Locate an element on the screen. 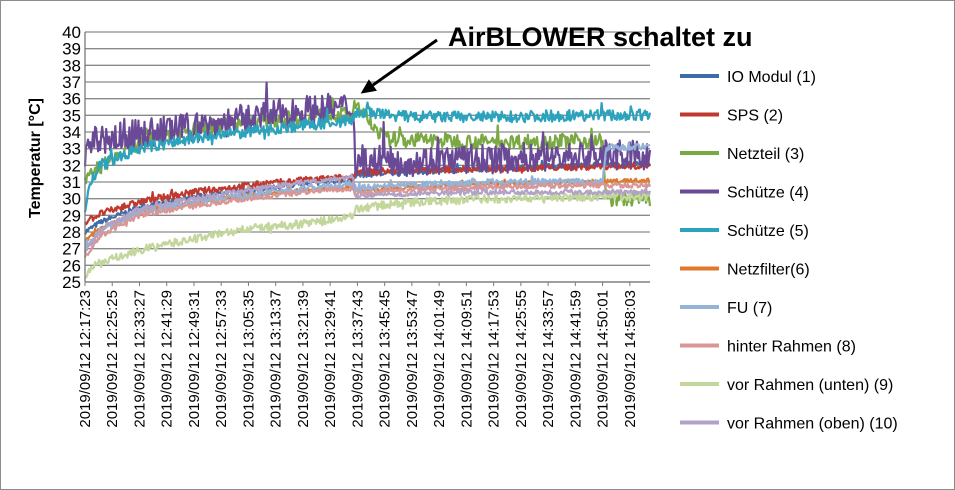  annotation-group: AirBLOWER schaltet zu is located at coordinates (556, 58).